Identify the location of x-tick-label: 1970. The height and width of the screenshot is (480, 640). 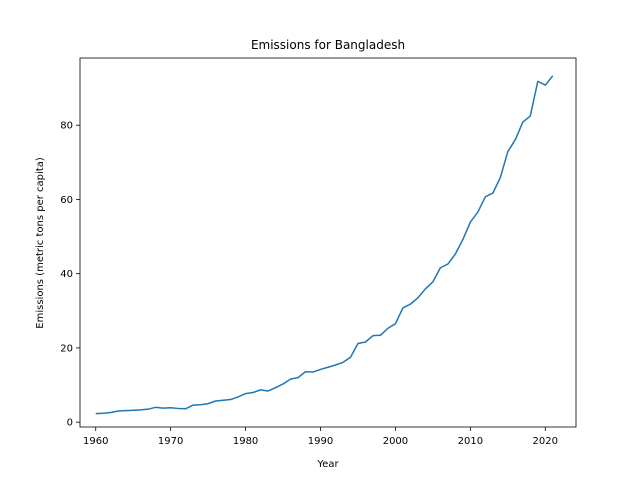
(170, 441).